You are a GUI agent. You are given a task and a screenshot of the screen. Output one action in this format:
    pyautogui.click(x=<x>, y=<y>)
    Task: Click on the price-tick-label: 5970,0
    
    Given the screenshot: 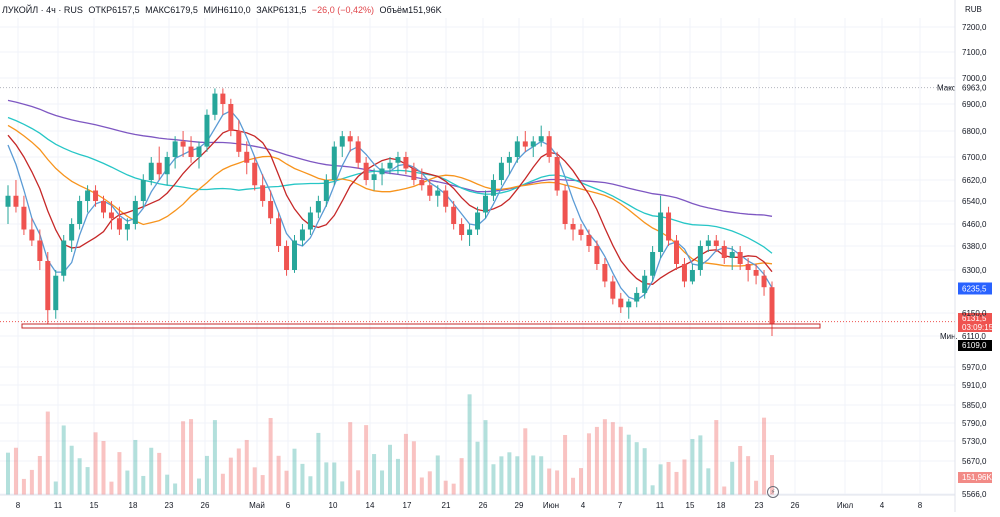 What is the action you would take?
    pyautogui.click(x=974, y=367)
    